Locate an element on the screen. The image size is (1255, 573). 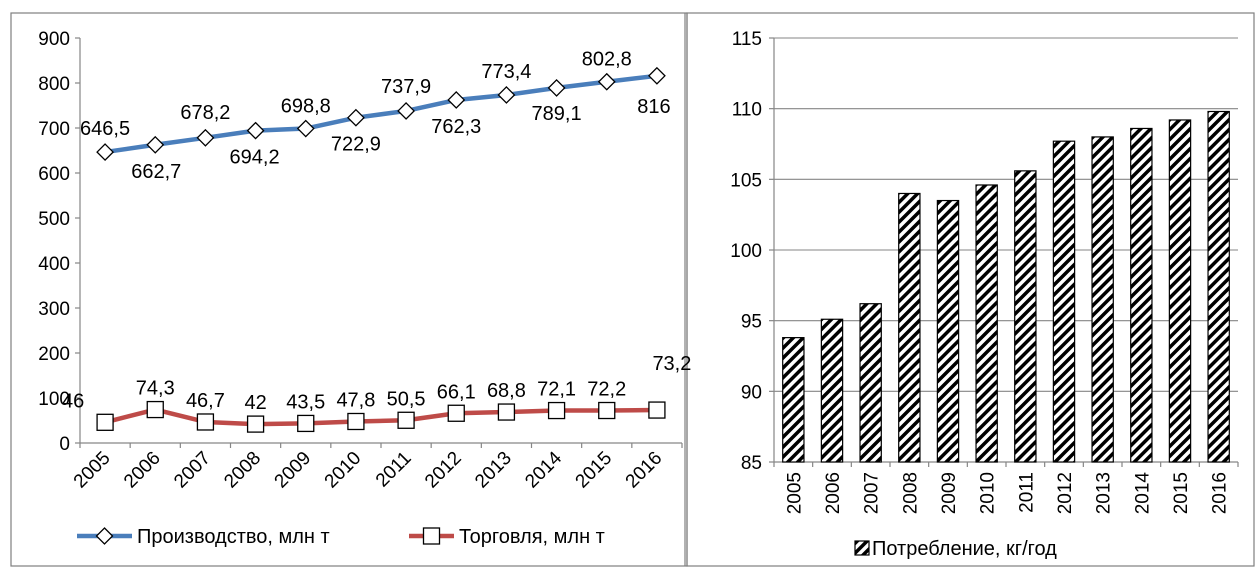
data-label: 802,8 is located at coordinates (607, 60).